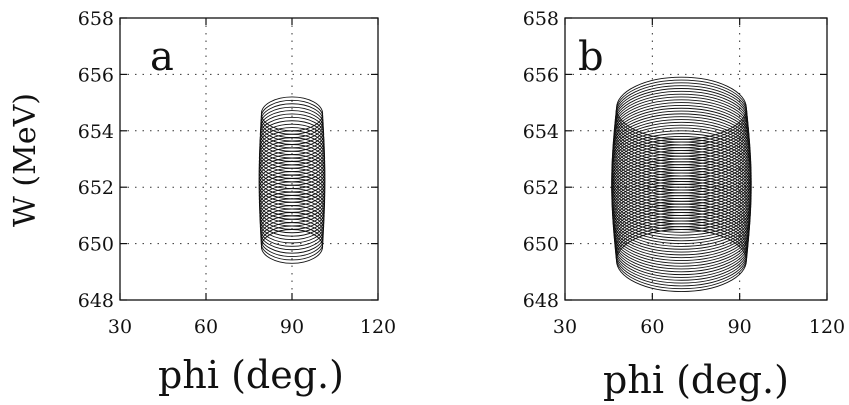  Describe the element at coordinates (292, 180) in the screenshot. I see `contours-a` at that location.